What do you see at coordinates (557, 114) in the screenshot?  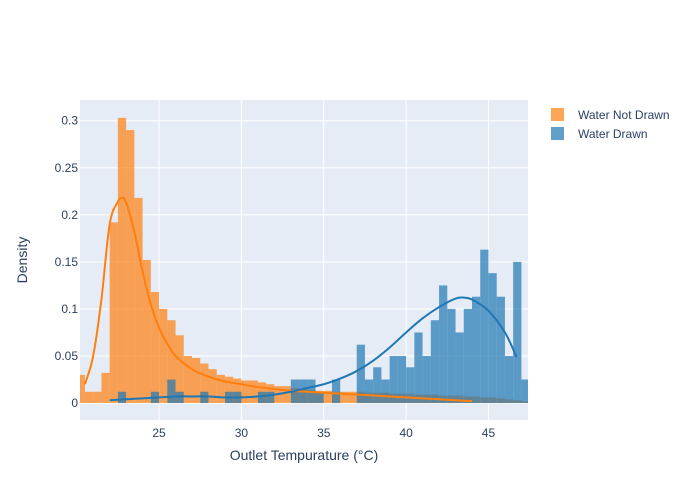 I see `legend-swatch-water-not-drawn` at bounding box center [557, 114].